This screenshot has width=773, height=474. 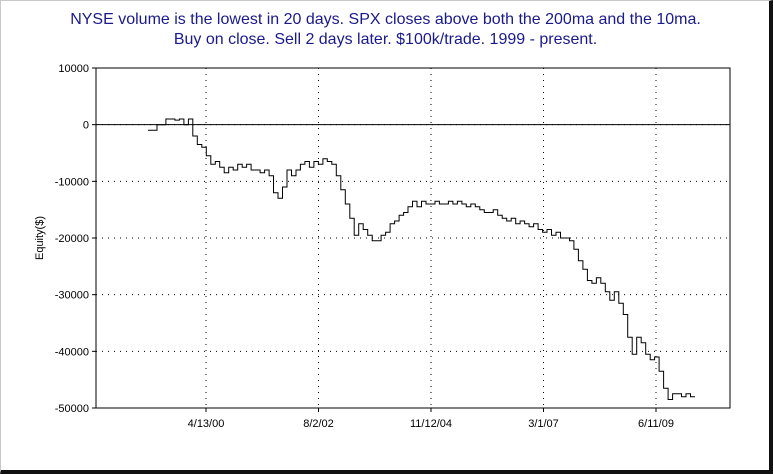 What do you see at coordinates (72, 239) in the screenshot?
I see `y-tick-label: -20000` at bounding box center [72, 239].